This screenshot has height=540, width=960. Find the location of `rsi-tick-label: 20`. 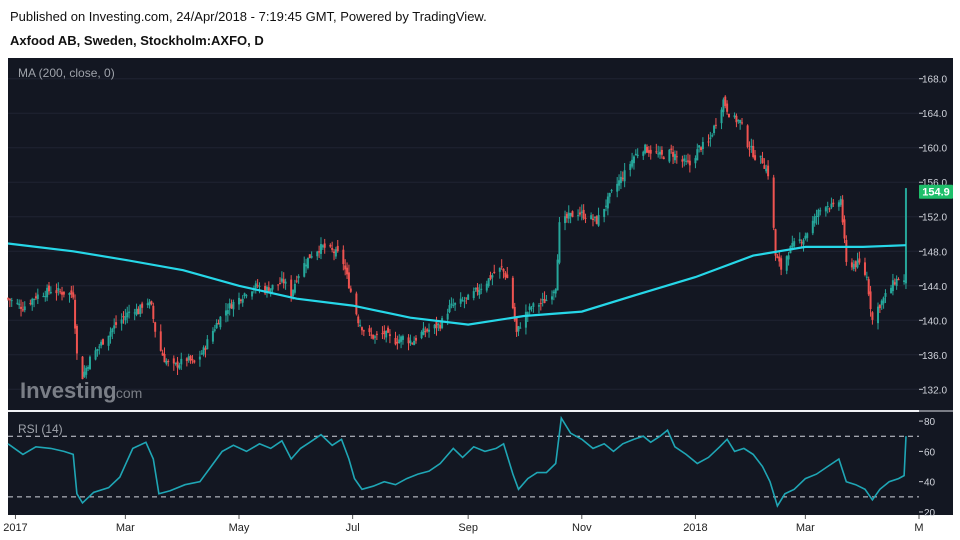

rsi-tick-label: 20 is located at coordinates (930, 513).